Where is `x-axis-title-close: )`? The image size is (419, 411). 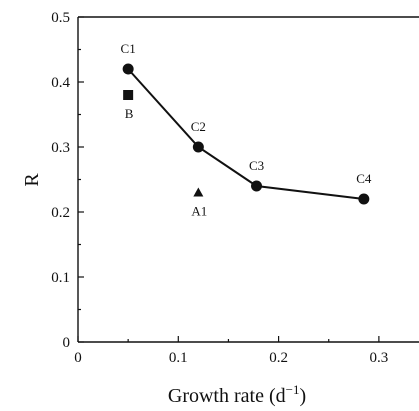
x-axis-title-close: ) is located at coordinates (302, 396).